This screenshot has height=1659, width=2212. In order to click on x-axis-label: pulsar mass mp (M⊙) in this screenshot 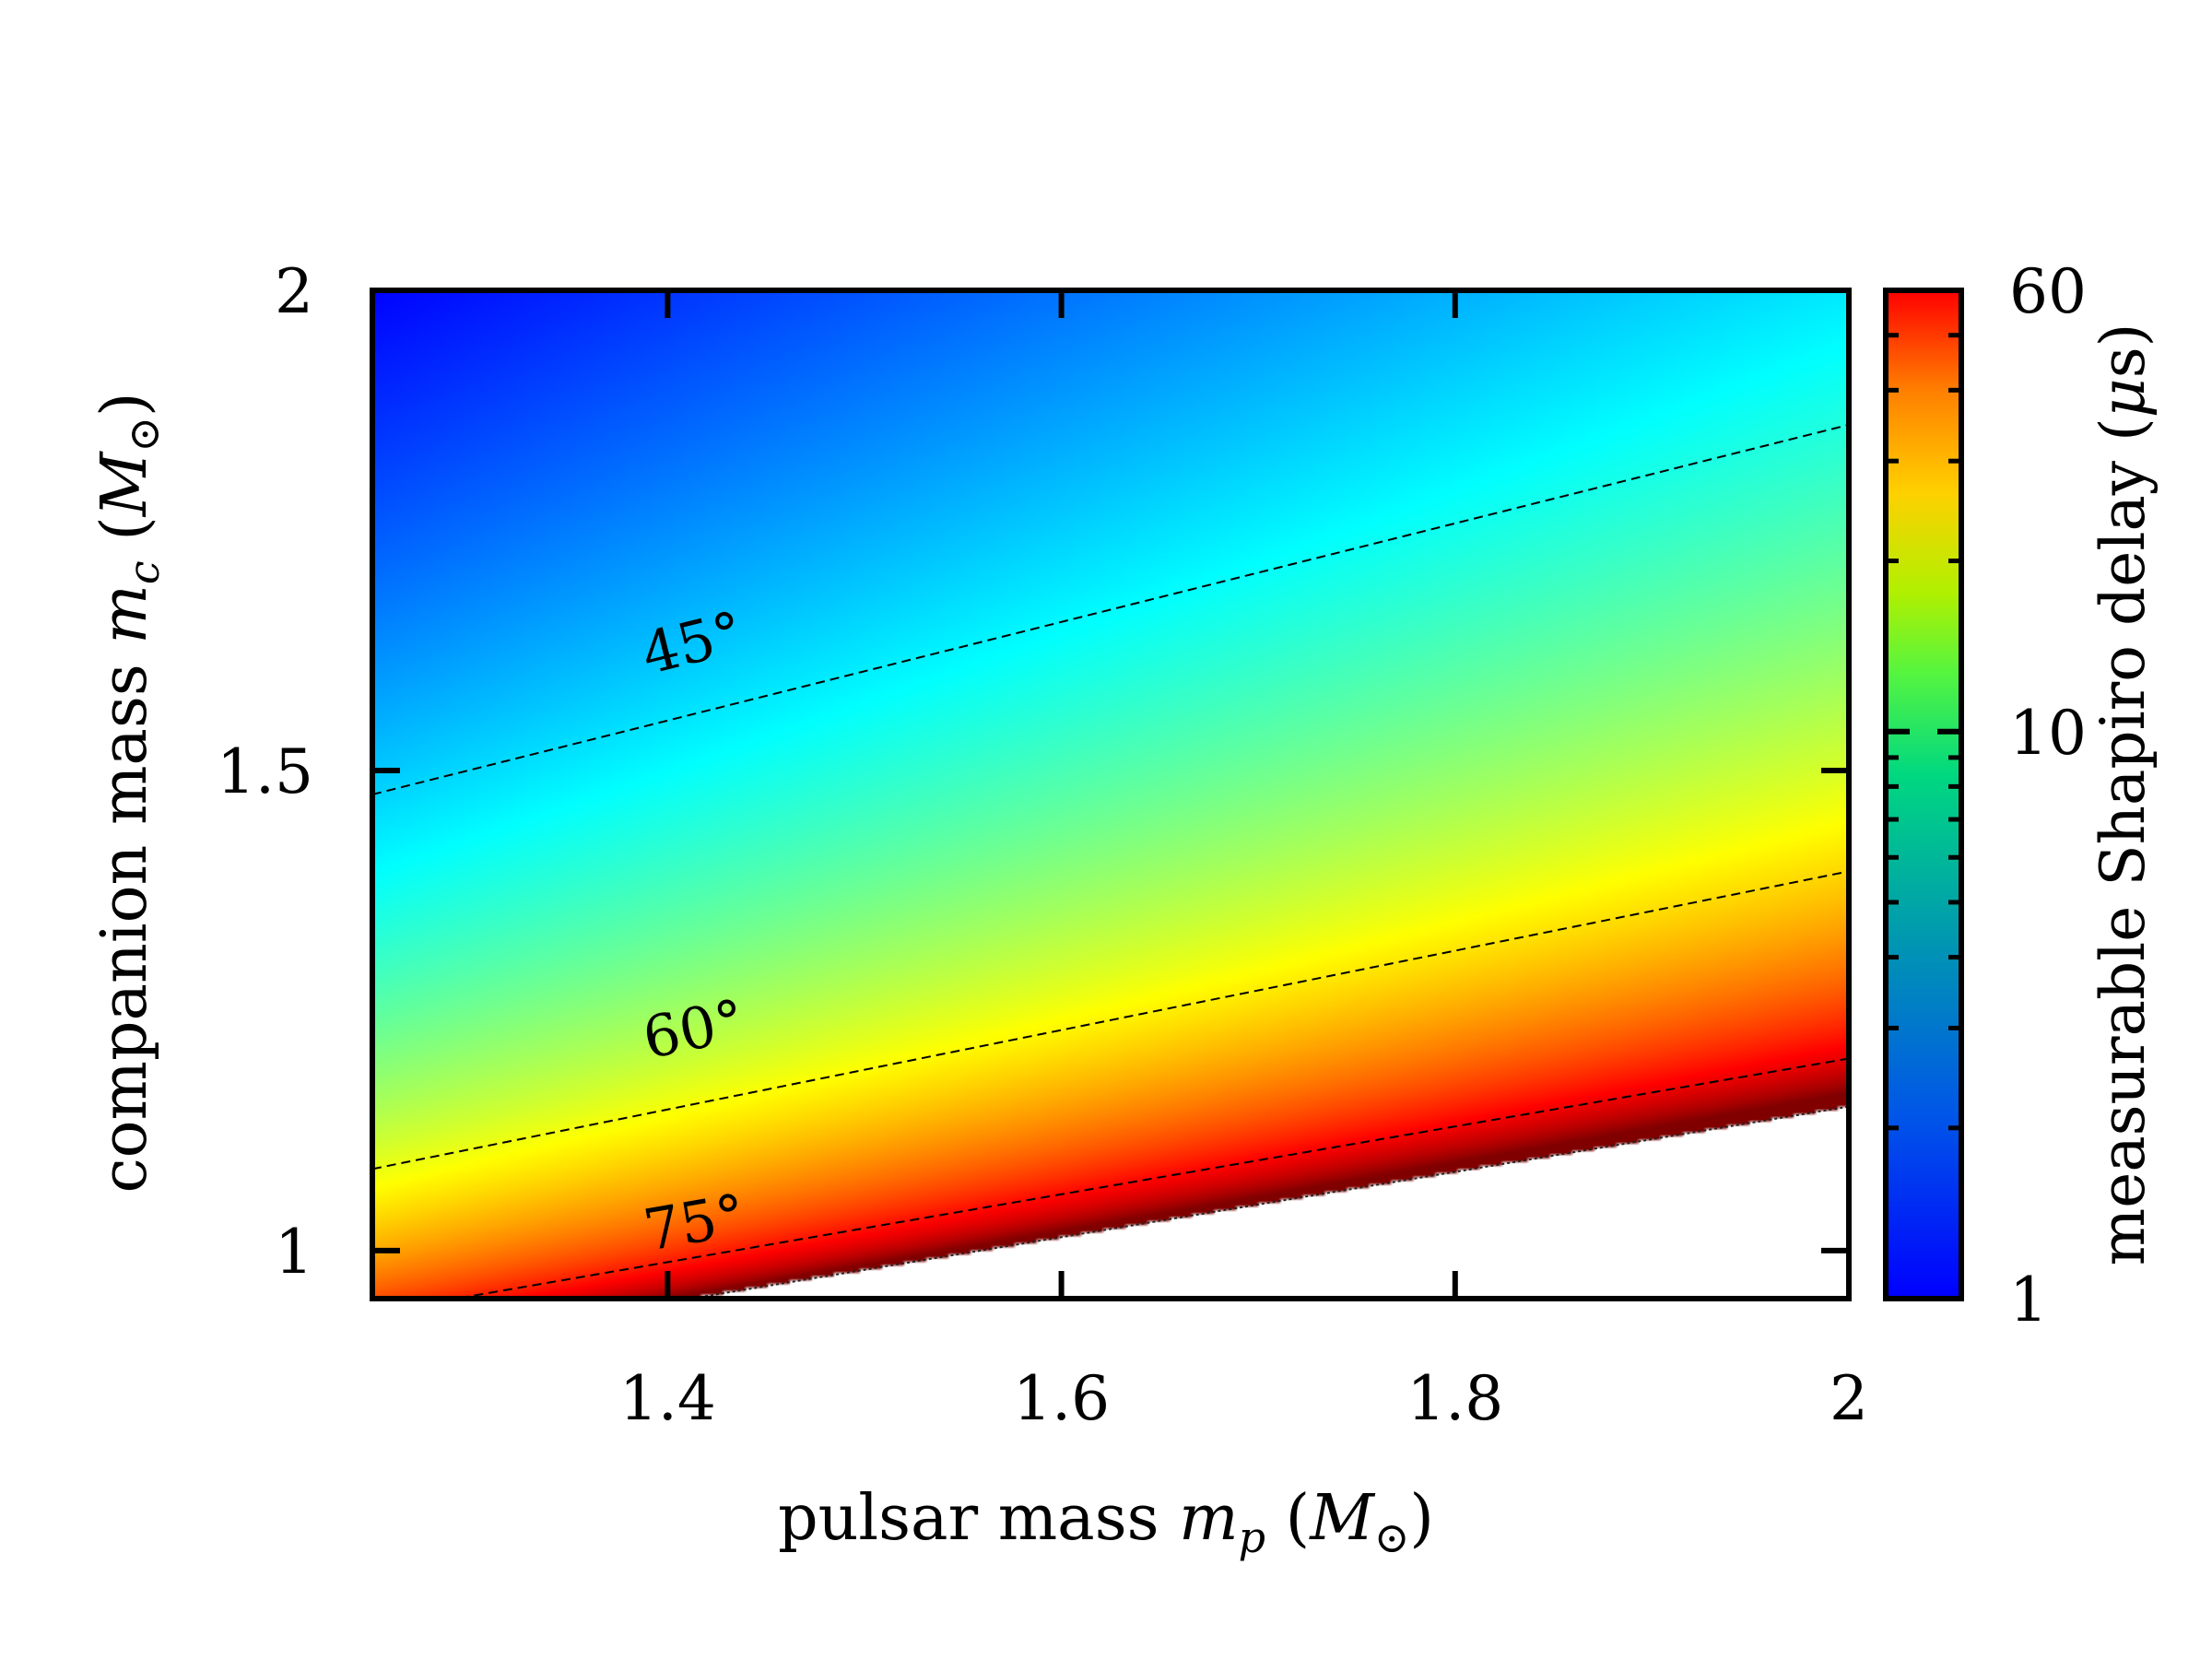, I will do `click(1106, 1522)`.